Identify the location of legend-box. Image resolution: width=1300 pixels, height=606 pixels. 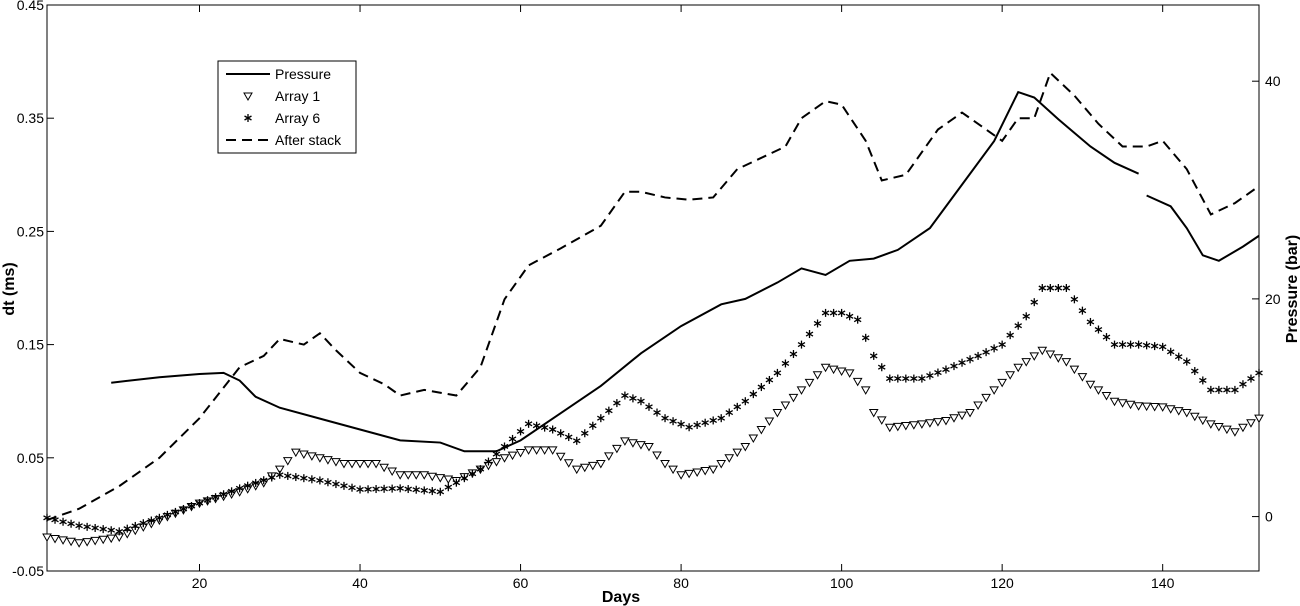
(287, 107).